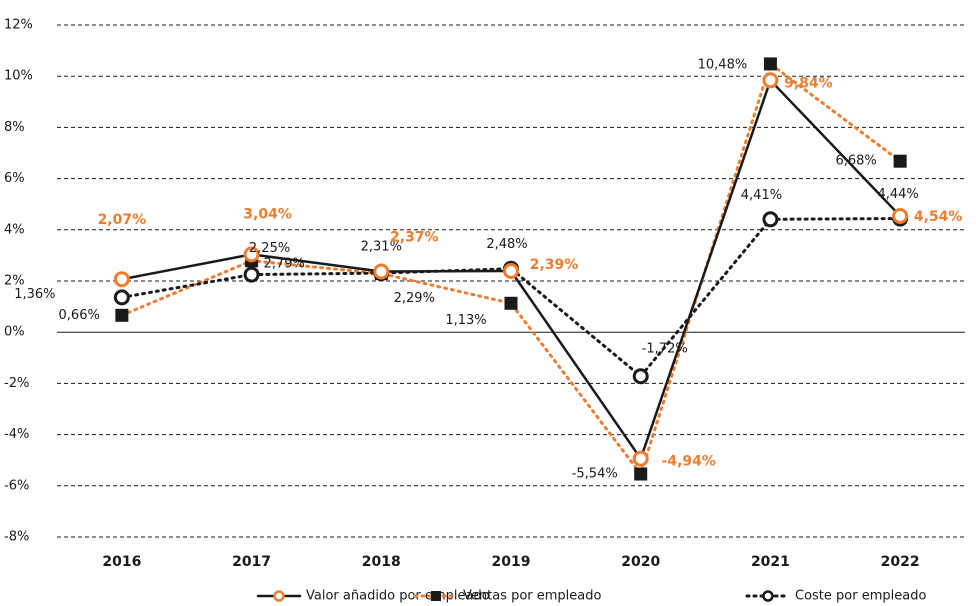  What do you see at coordinates (381, 562) in the screenshot?
I see `x-tick-label: 2018` at bounding box center [381, 562].